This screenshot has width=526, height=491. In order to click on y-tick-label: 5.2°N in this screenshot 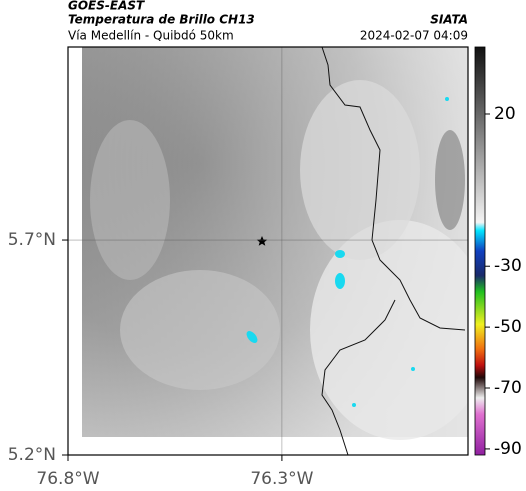, I will do `click(32, 455)`.